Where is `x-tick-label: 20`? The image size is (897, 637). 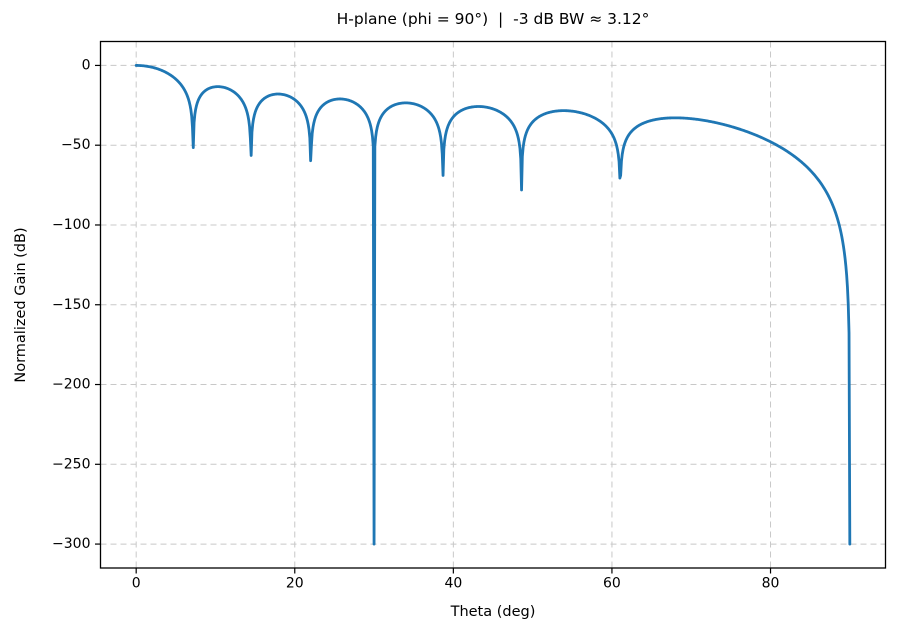
x-tick-label: 20 is located at coordinates (295, 584).